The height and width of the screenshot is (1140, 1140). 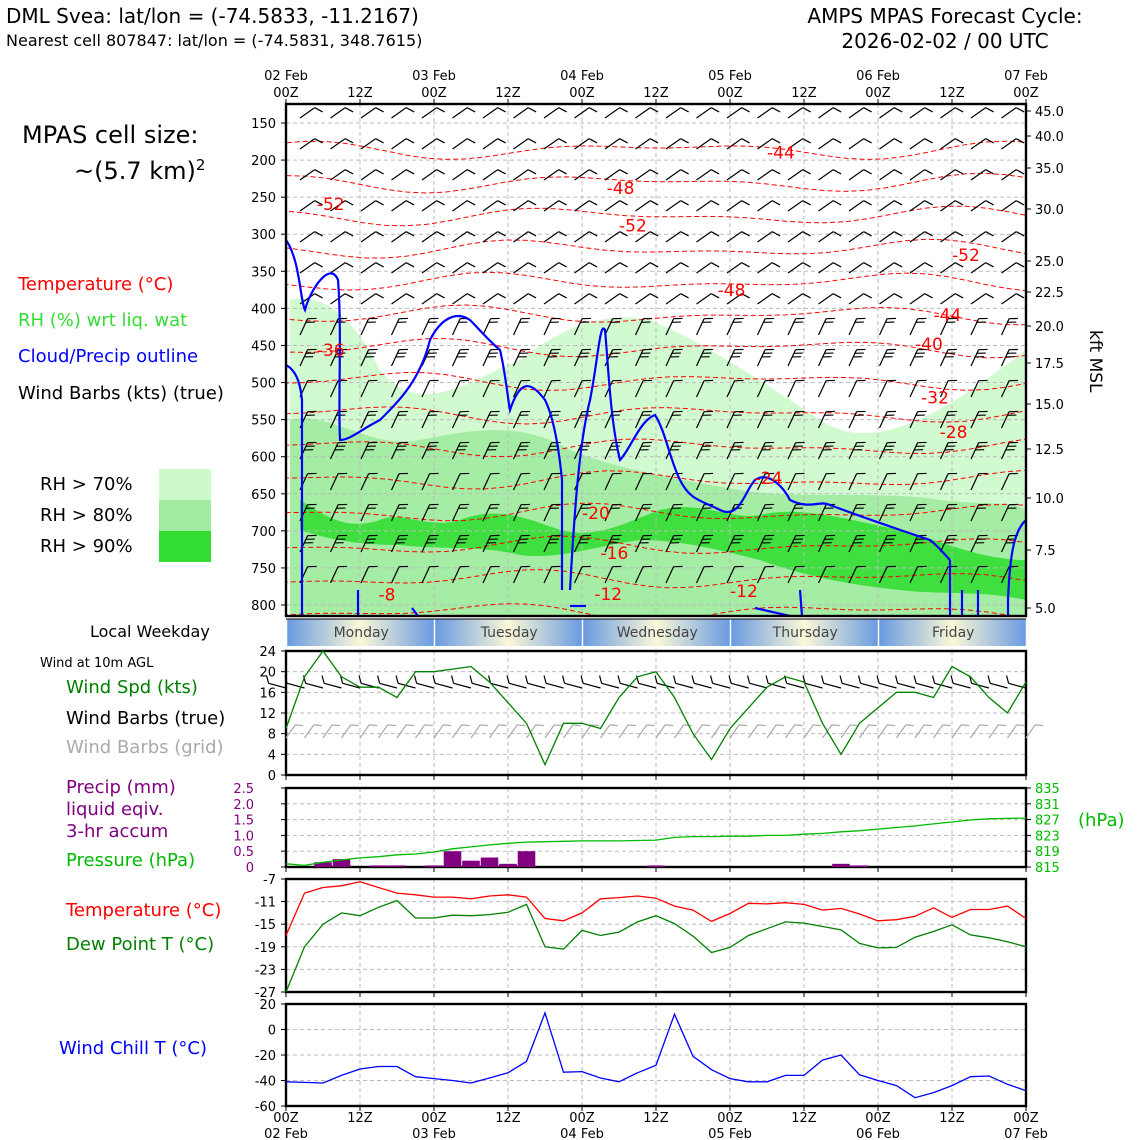 What do you see at coordinates (117, 831) in the screenshot?
I see `precip-label-3: 3-hr accum` at bounding box center [117, 831].